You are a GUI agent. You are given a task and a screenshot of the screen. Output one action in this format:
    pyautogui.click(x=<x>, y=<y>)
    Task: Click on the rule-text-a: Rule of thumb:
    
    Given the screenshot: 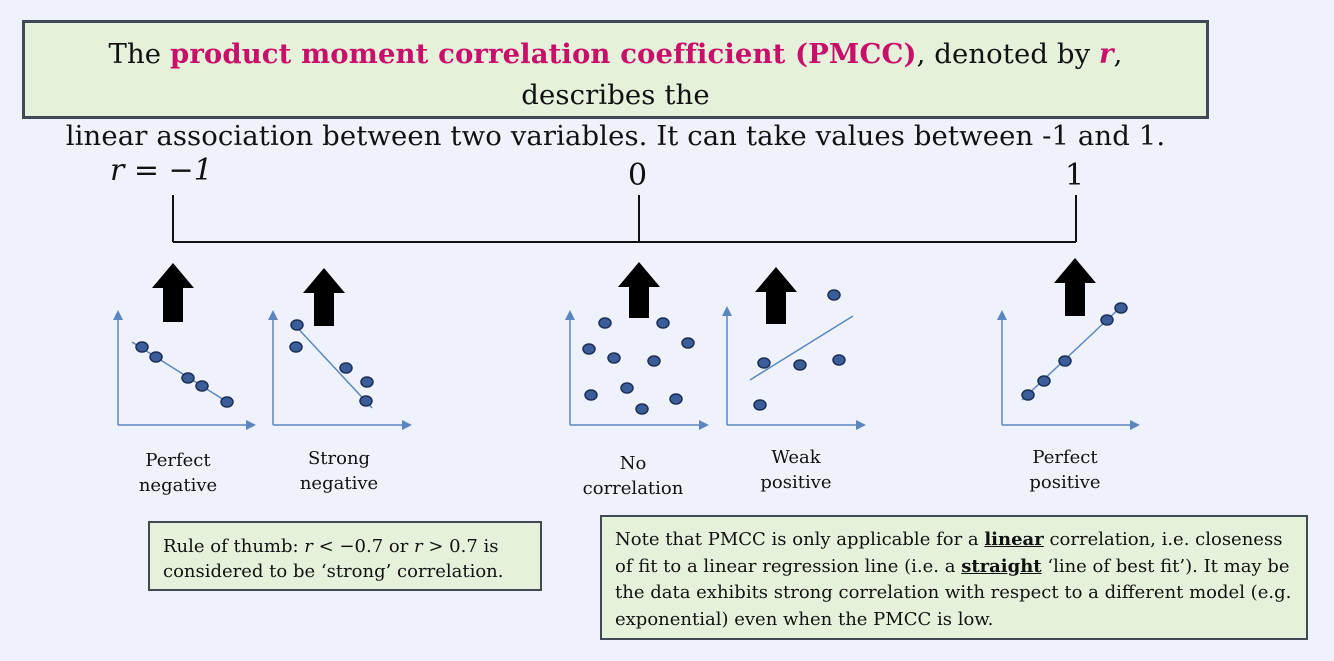 What is the action you would take?
    pyautogui.click(x=234, y=546)
    